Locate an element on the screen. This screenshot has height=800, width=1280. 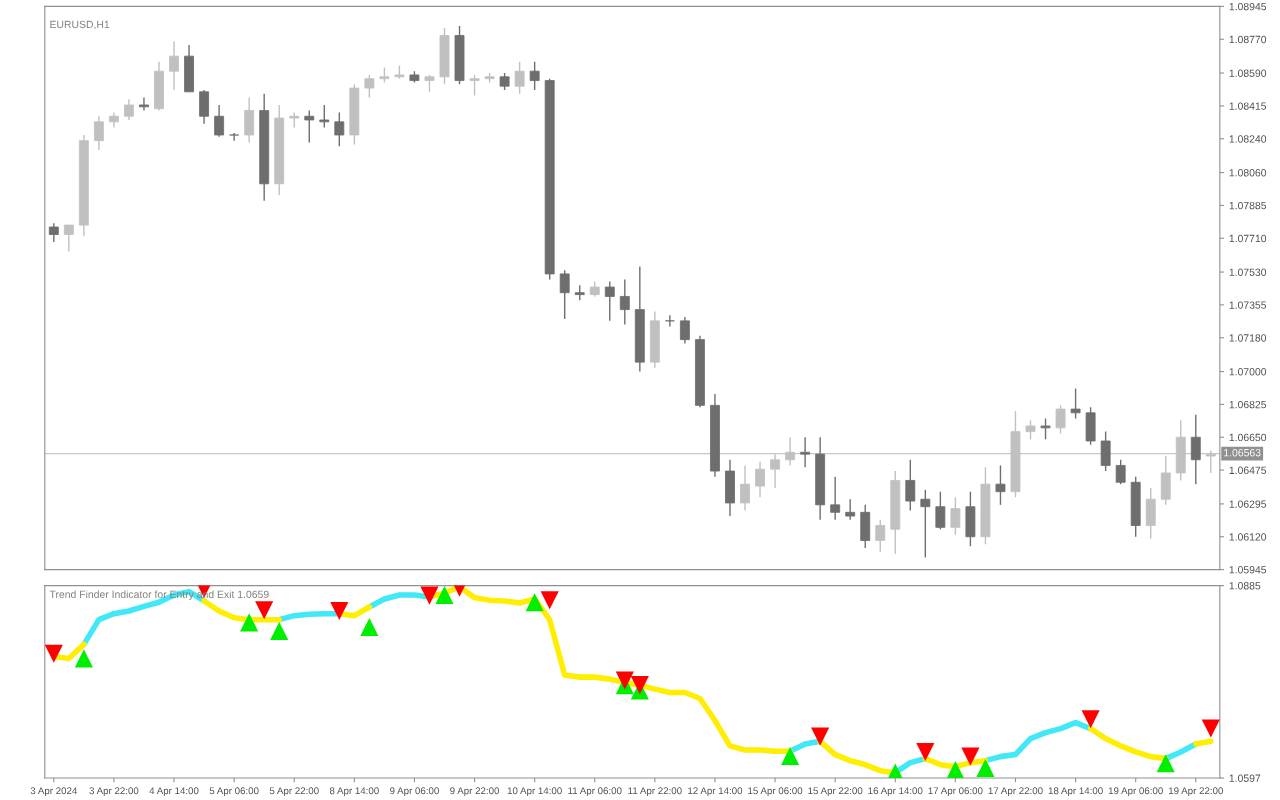
x-tick-label: 17 Apr 06:00 is located at coordinates (955, 792).